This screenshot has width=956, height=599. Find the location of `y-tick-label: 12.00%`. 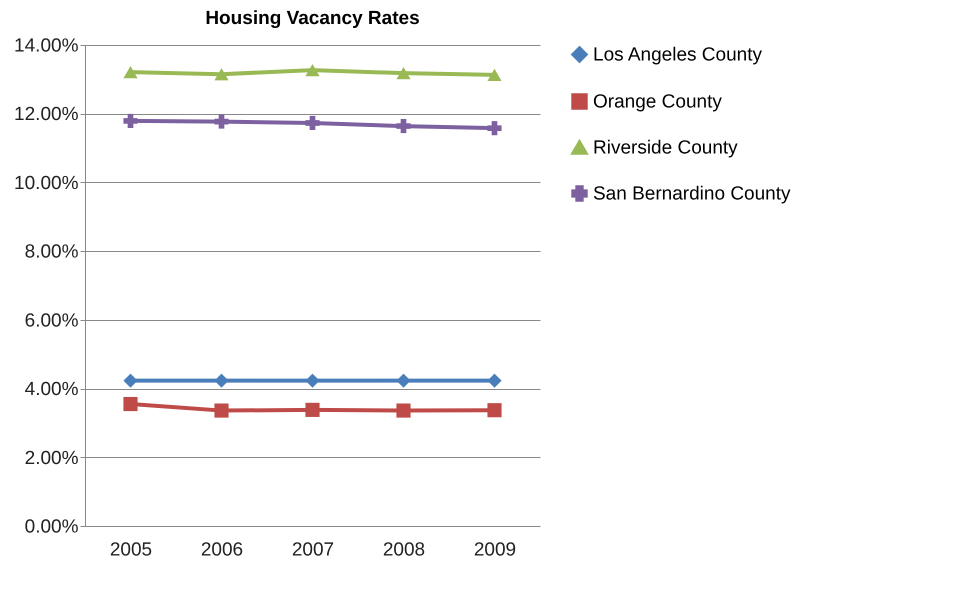

y-tick-label: 12.00% is located at coordinates (46, 115).